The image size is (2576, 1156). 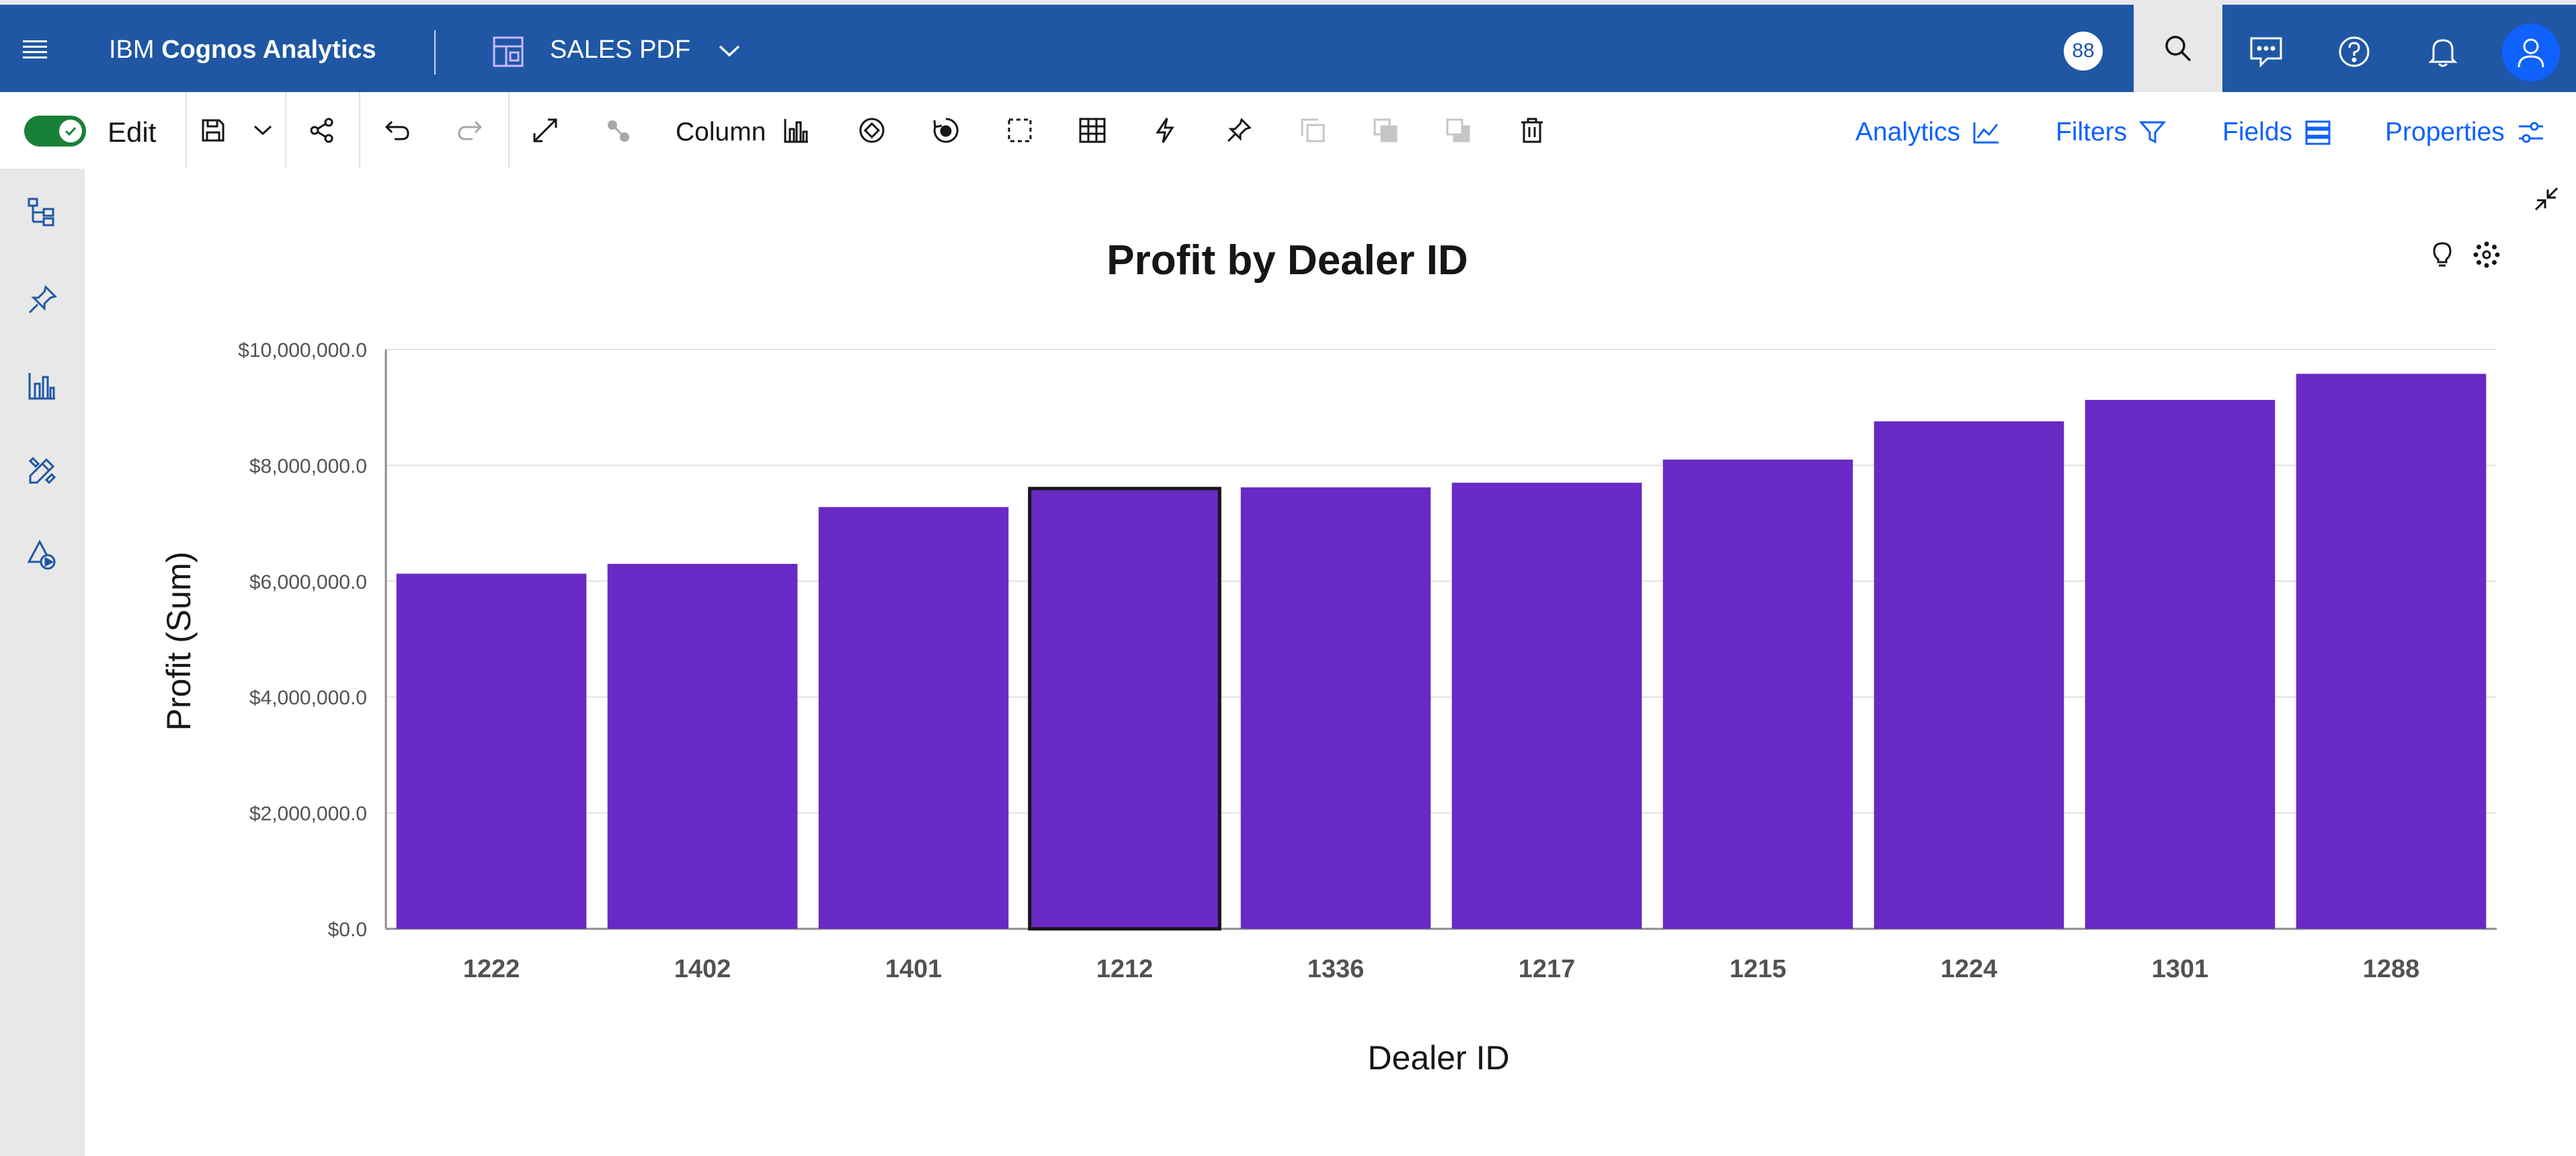 I want to click on table-icon, so click(x=1092, y=130).